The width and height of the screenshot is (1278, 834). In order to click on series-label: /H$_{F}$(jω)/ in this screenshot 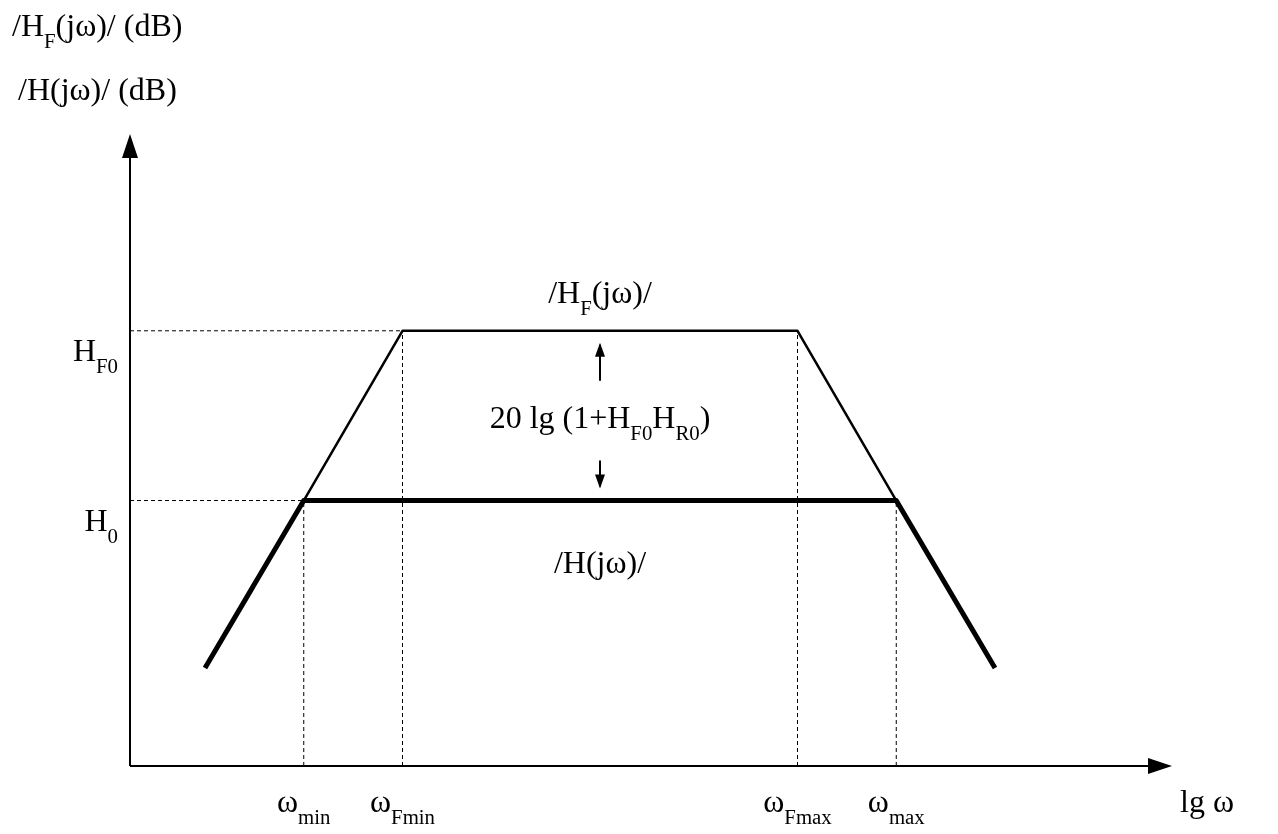, I will do `click(600, 296)`.